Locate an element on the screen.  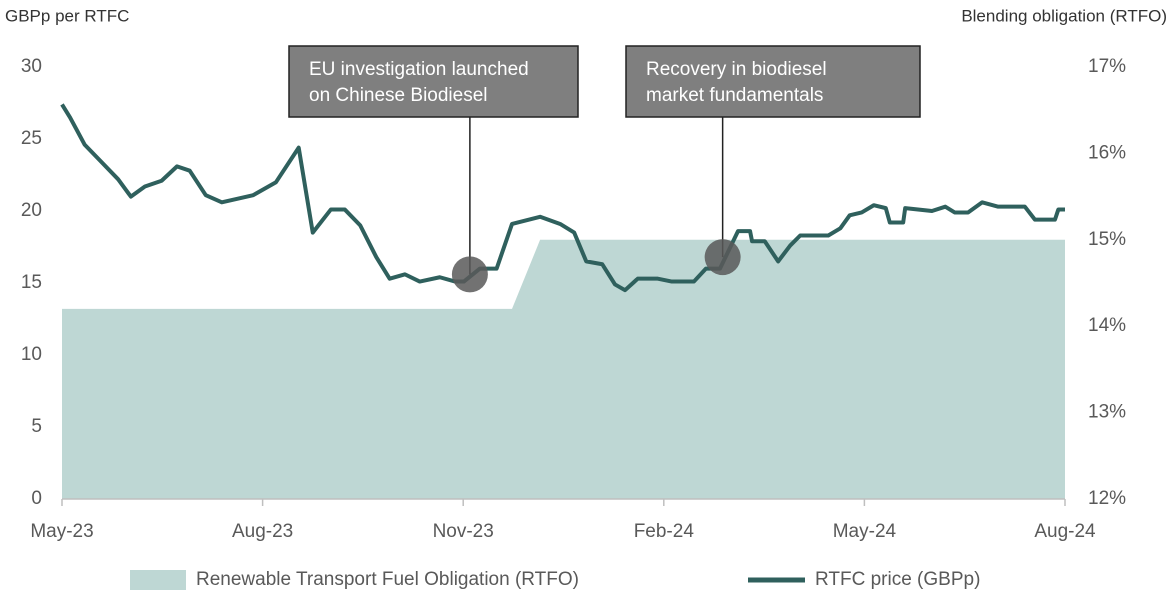
x-tick-label: Aug-24 is located at coordinates (1065, 531).